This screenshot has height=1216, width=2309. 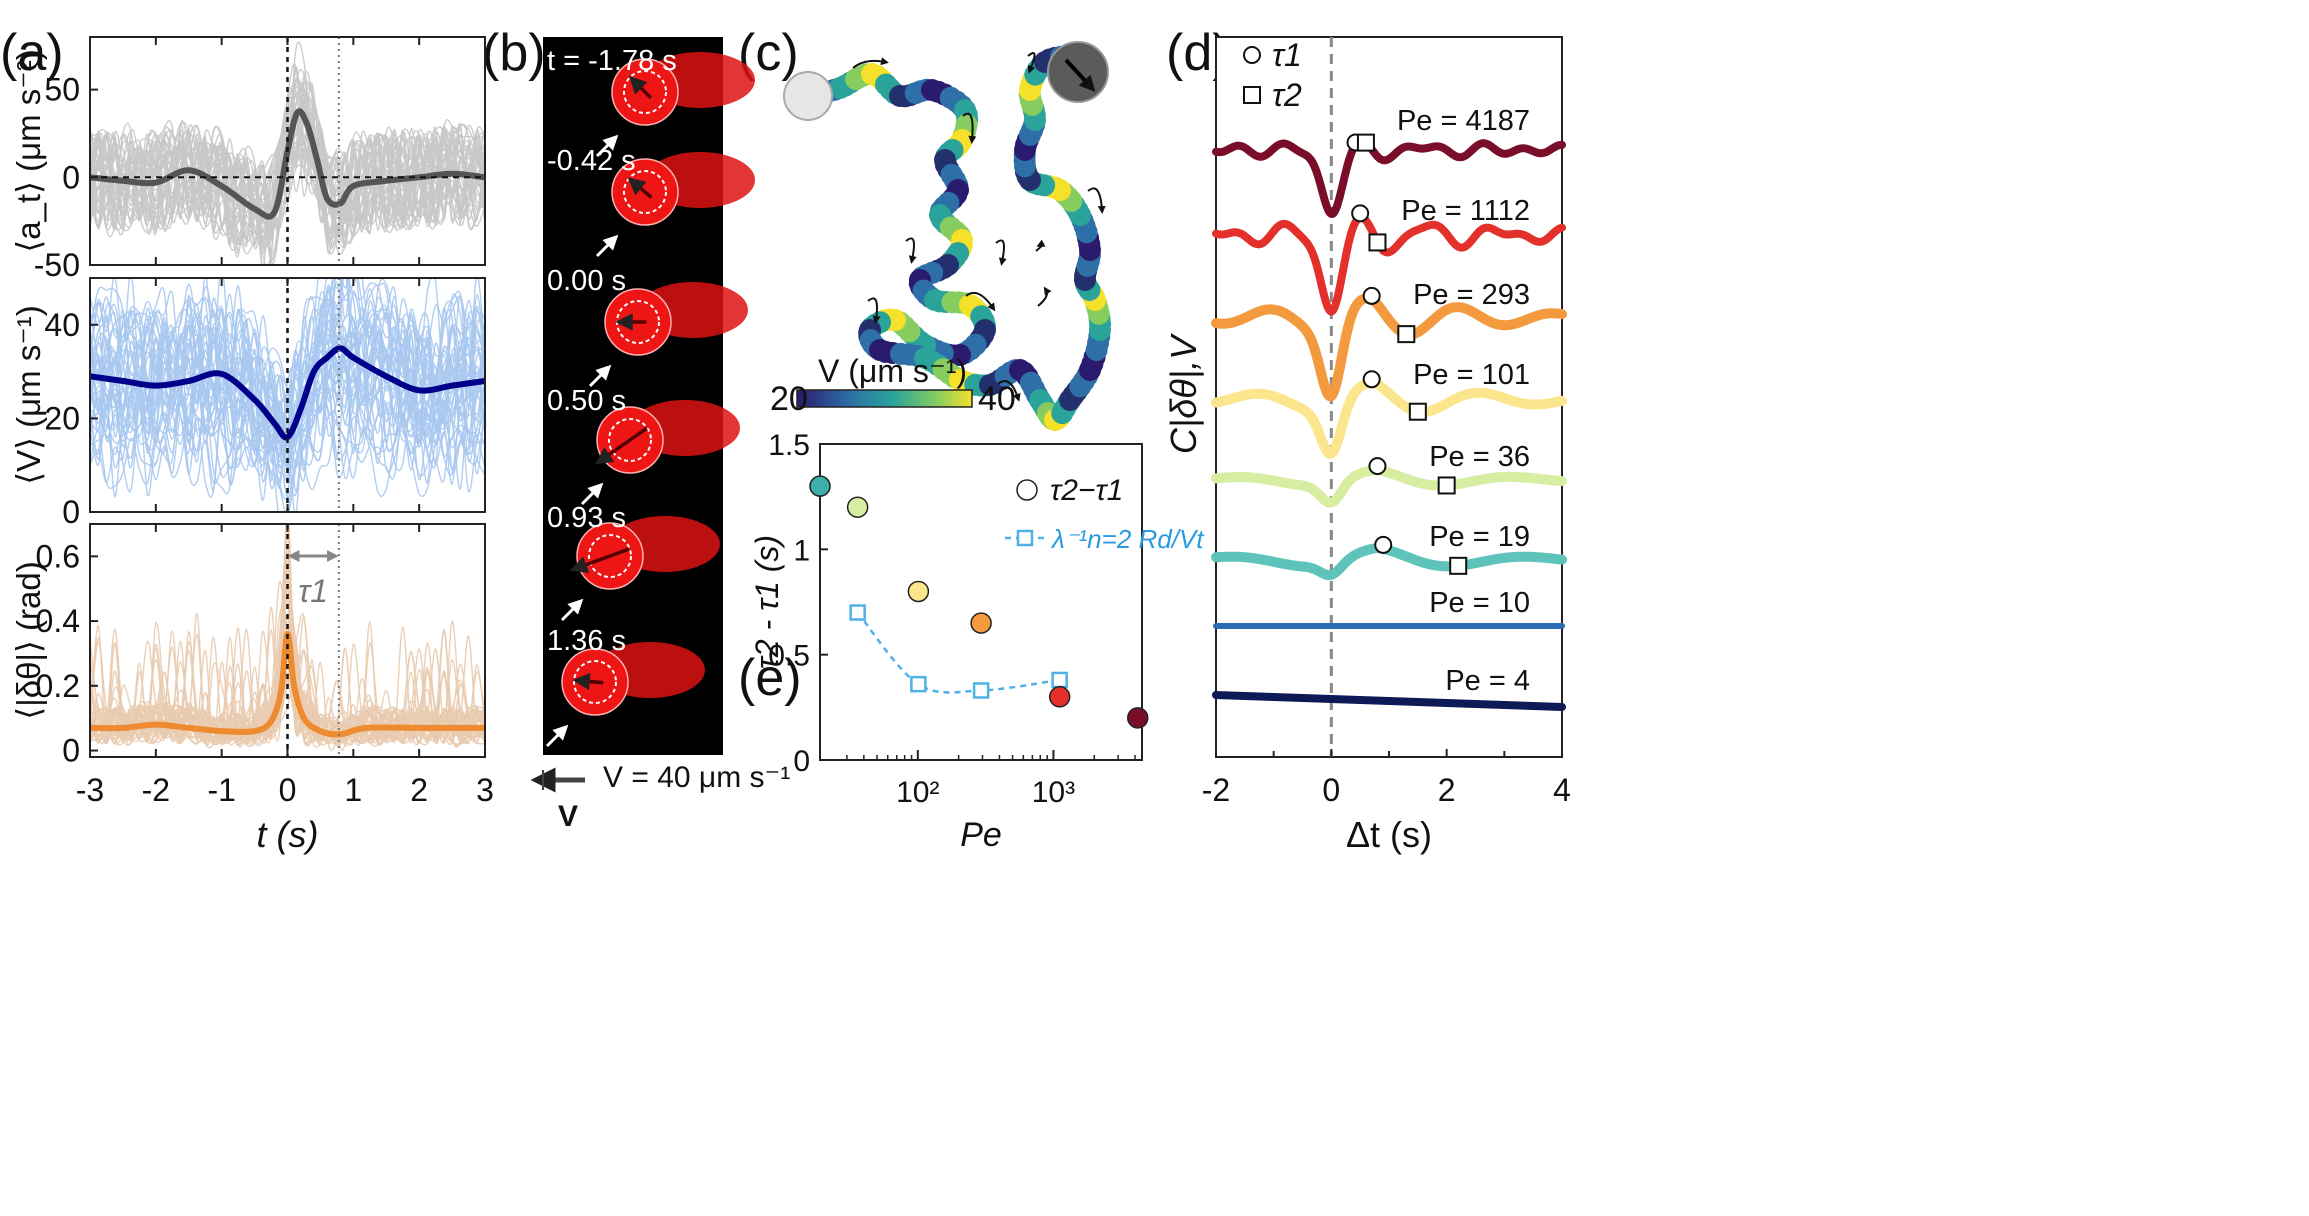 I want to click on chart-a-angle: 0 0.2 0.4 0.6 -3 -2 -1 0 1 2 3 t (s) ⟨|δθ|⟩ (rad) τ1, so click(x=252, y=689).